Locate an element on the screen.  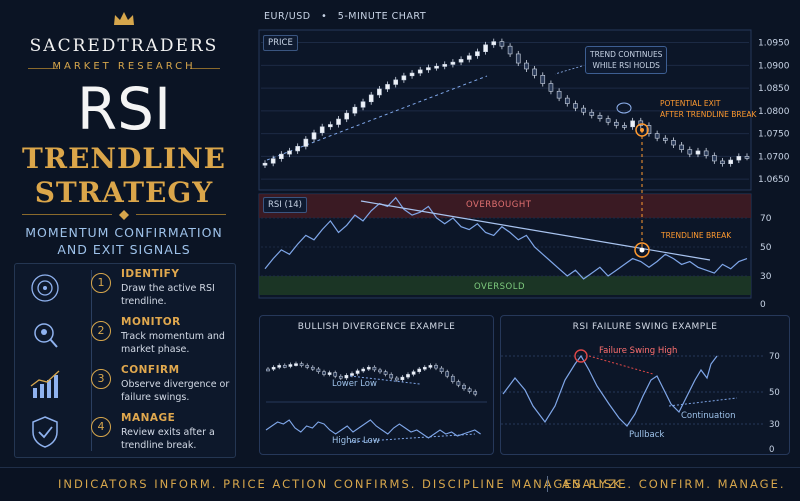
lower-low-label: Lower Low is located at coordinates (354, 384).